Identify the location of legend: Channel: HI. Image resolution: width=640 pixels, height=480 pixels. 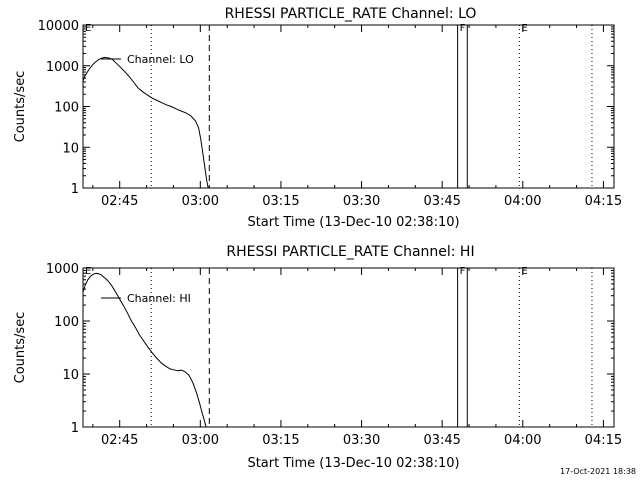
(146, 298).